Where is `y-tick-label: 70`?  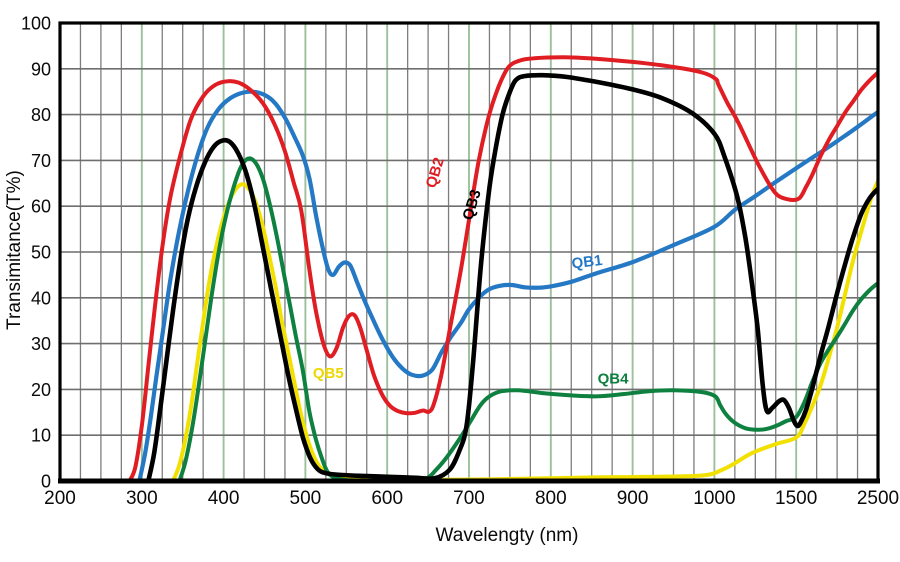
y-tick-label: 70 is located at coordinates (41, 161).